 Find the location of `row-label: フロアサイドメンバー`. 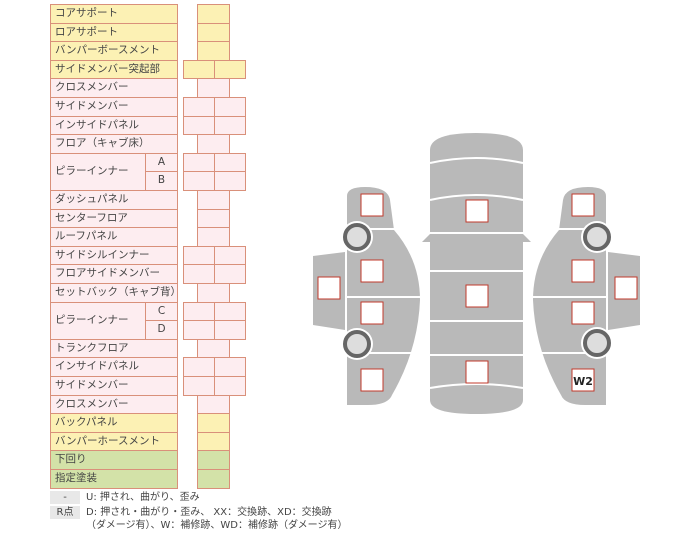

row-label: フロアサイドメンバー is located at coordinates (114, 274).